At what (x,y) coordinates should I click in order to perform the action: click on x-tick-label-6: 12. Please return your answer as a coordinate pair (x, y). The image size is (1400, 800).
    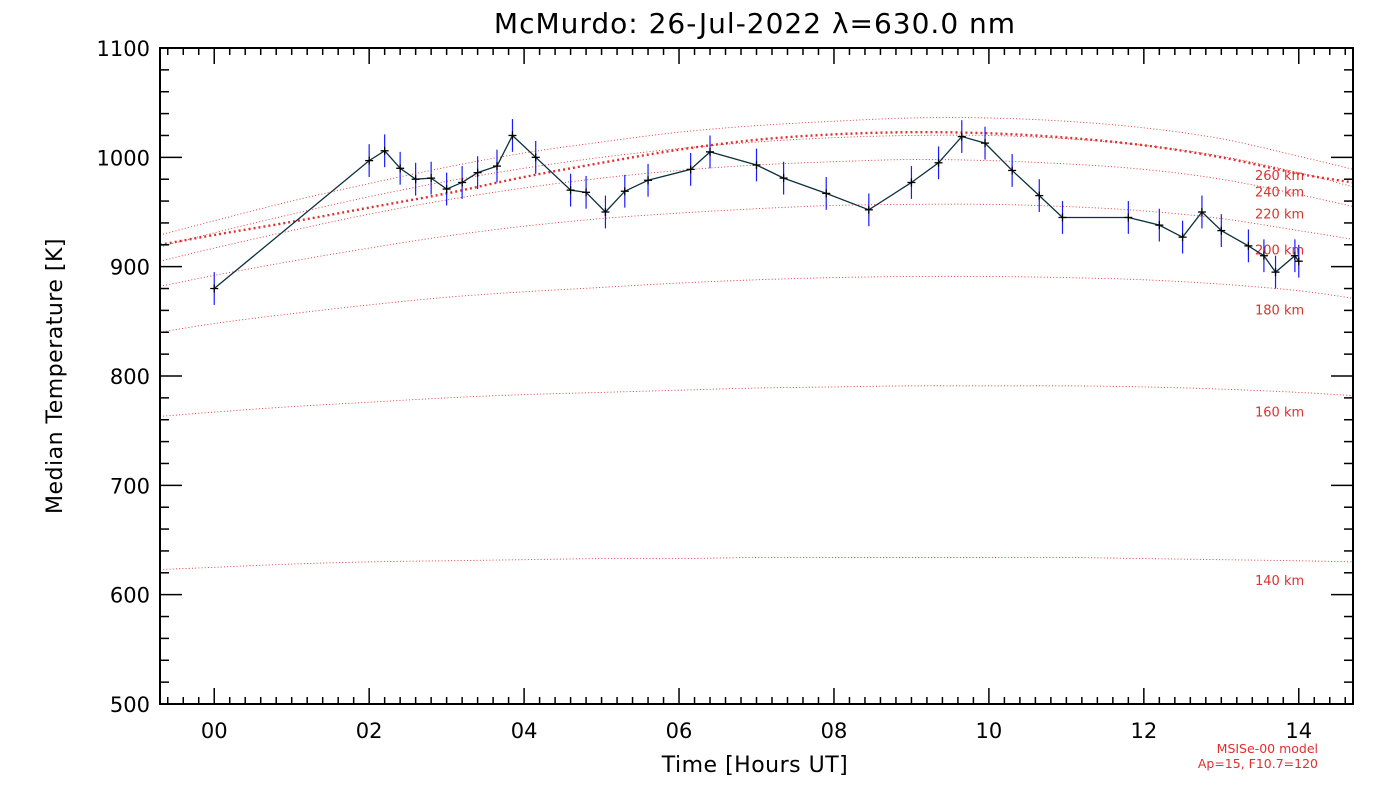
    Looking at the image, I should click on (1143, 731).